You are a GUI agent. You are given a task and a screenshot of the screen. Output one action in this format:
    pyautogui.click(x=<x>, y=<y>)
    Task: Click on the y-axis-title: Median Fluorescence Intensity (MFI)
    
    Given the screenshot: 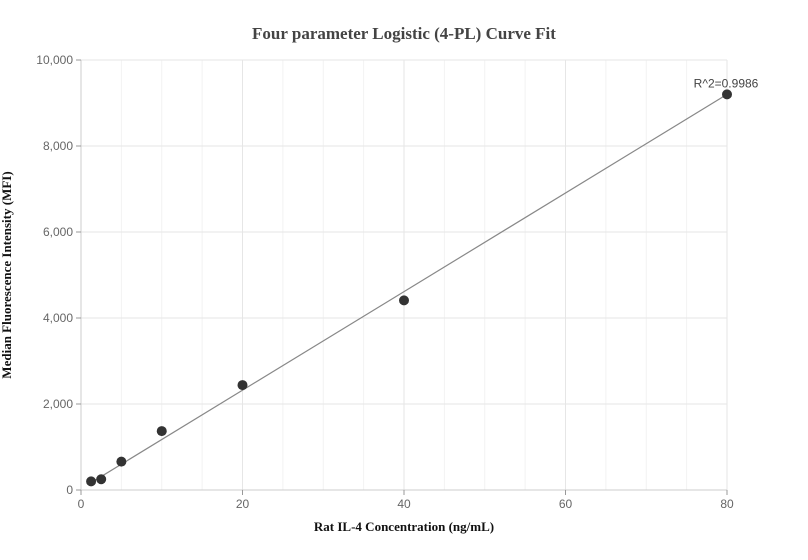 What is the action you would take?
    pyautogui.click(x=7, y=274)
    